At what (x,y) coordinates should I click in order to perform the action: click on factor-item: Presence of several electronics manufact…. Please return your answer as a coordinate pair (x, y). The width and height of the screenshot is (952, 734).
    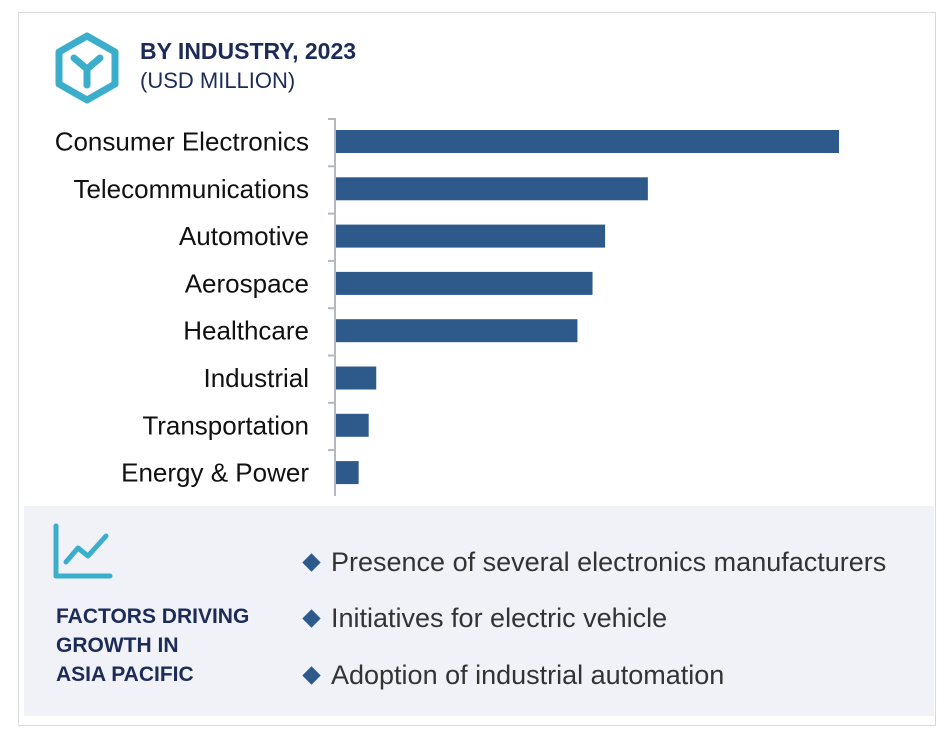
    Looking at the image, I should click on (594, 562).